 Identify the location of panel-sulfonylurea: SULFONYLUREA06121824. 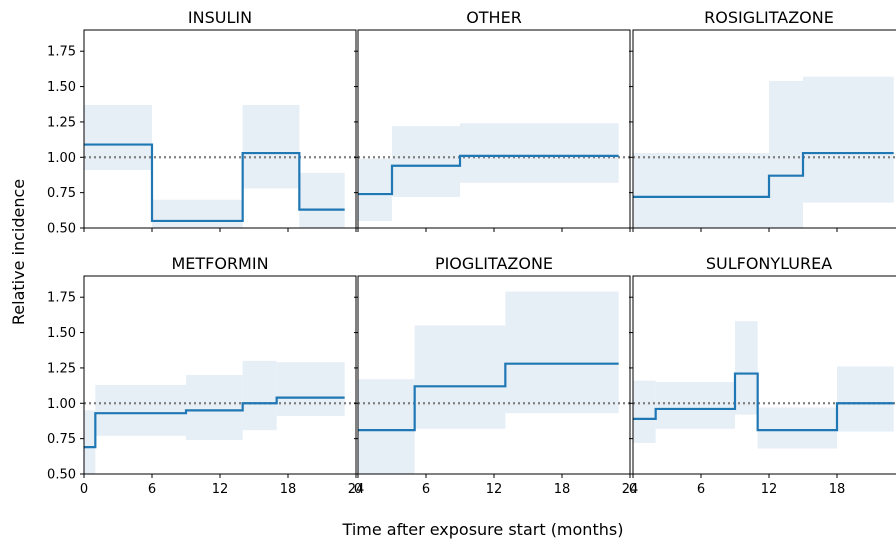
(762, 375).